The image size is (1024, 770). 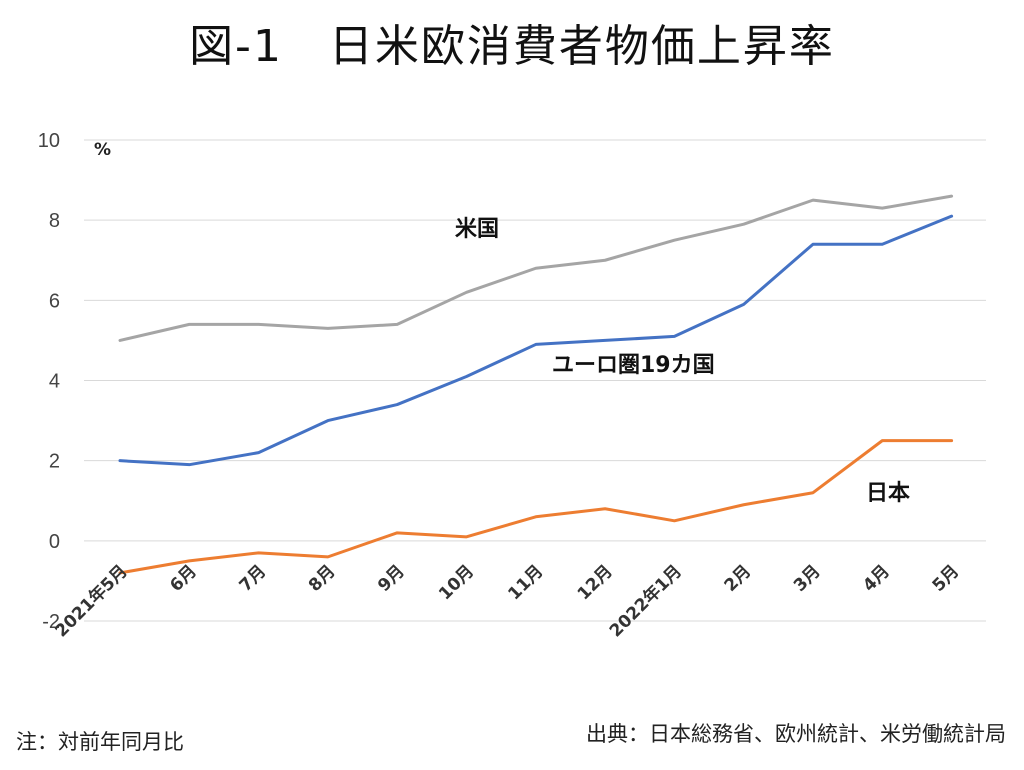 I want to click on y-tick-label: 4, so click(x=54, y=382).